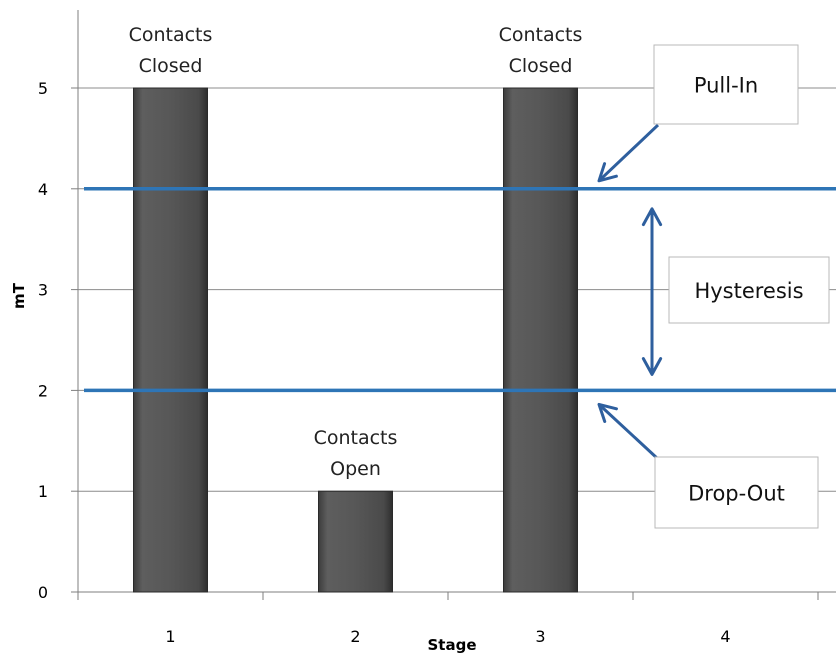  What do you see at coordinates (652, 366) in the screenshot?
I see `hysteresis-arrowhead-bottom` at bounding box center [652, 366].